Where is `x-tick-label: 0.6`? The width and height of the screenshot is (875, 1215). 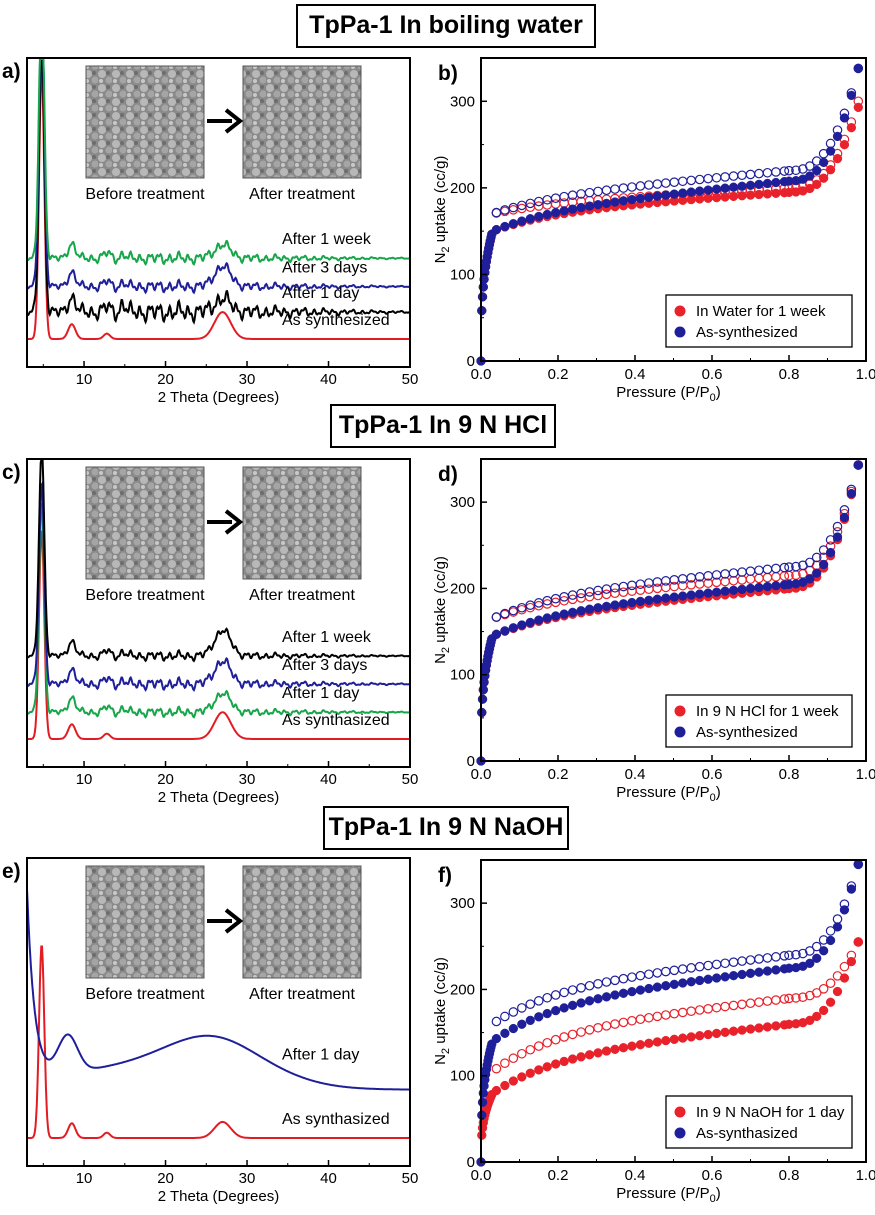
x-tick-label: 0.6 is located at coordinates (712, 1175).